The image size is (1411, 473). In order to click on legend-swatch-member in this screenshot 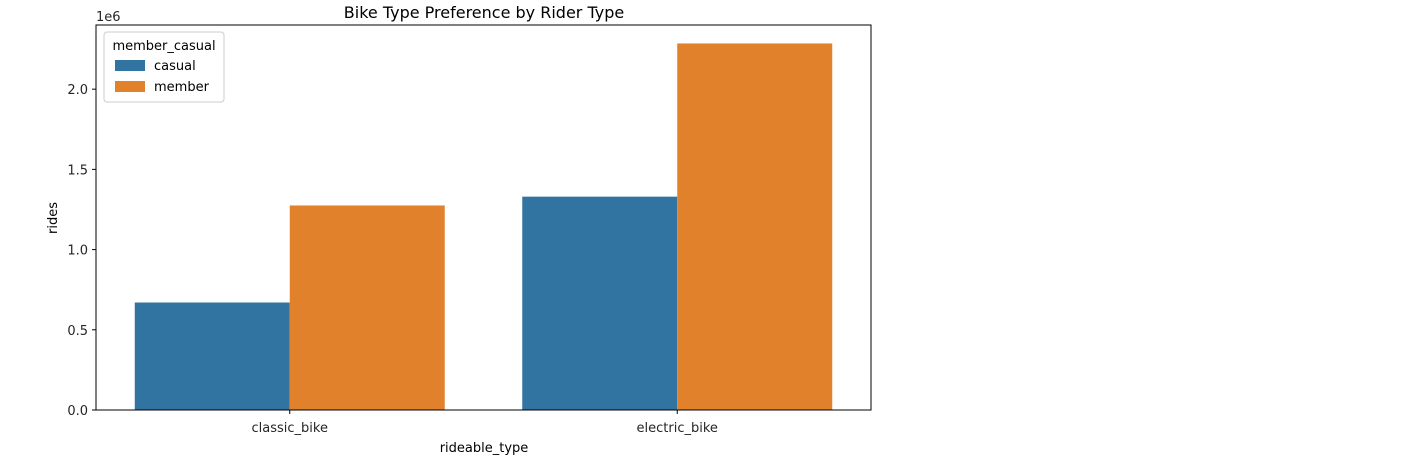, I will do `click(130, 86)`.